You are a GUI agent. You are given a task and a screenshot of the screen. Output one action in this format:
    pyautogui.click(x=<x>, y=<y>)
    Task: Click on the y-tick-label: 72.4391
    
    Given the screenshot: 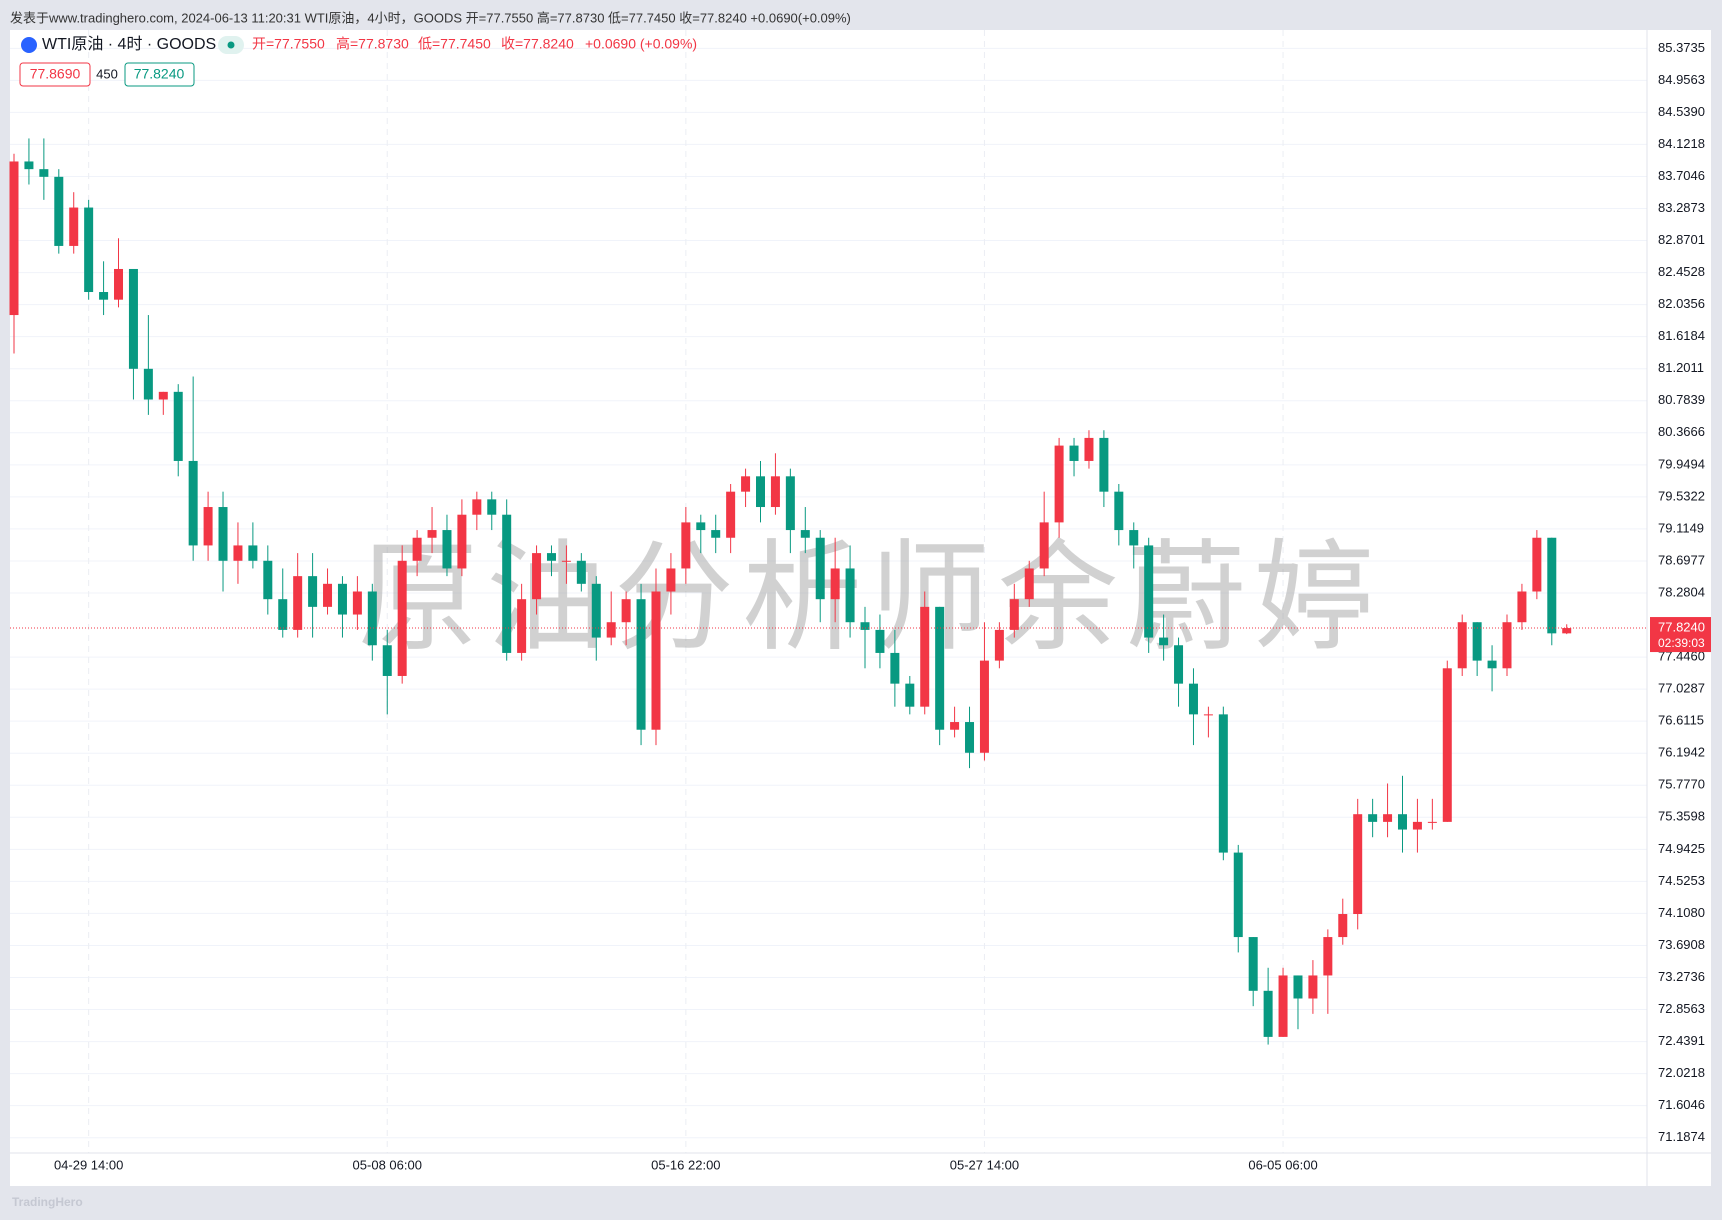 What is the action you would take?
    pyautogui.click(x=1681, y=1040)
    